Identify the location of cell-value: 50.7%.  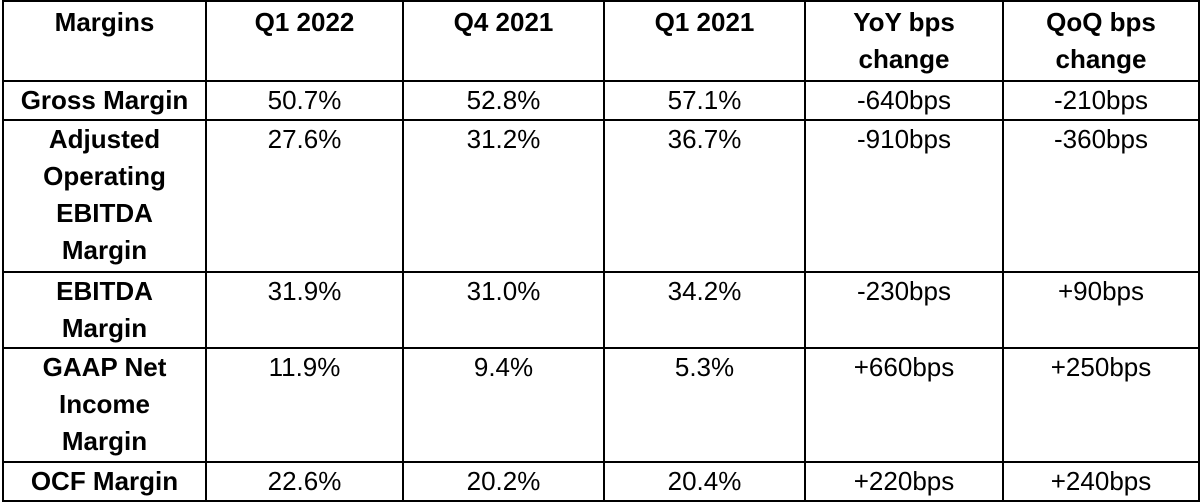
(304, 100).